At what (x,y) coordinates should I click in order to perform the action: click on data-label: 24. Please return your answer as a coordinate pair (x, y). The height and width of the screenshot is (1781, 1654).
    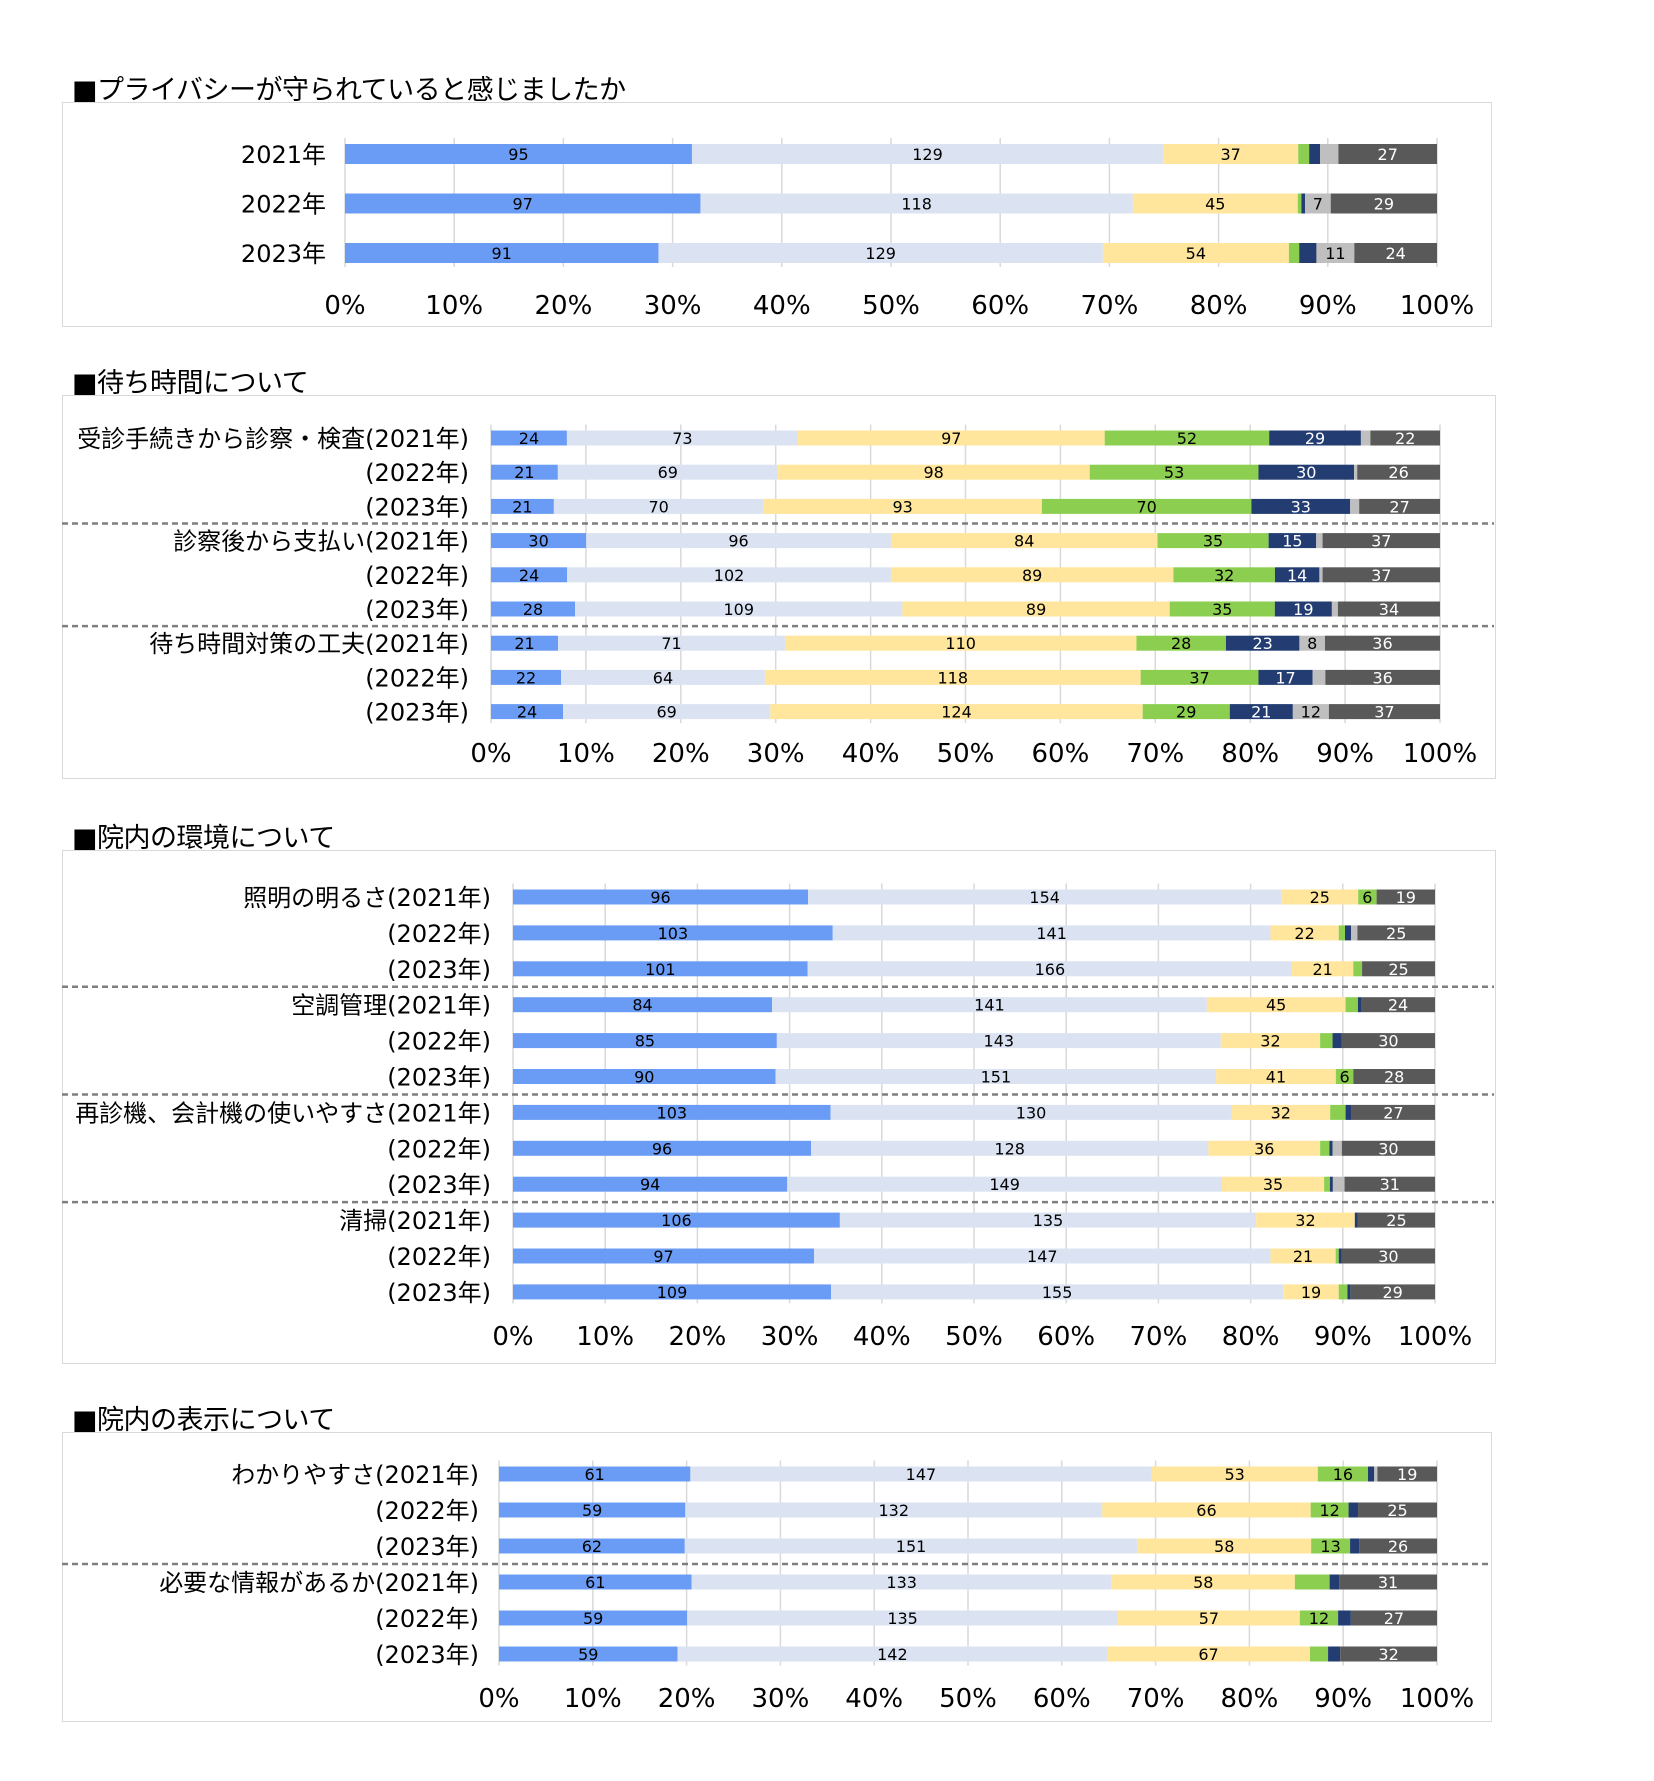
    Looking at the image, I should click on (1395, 253).